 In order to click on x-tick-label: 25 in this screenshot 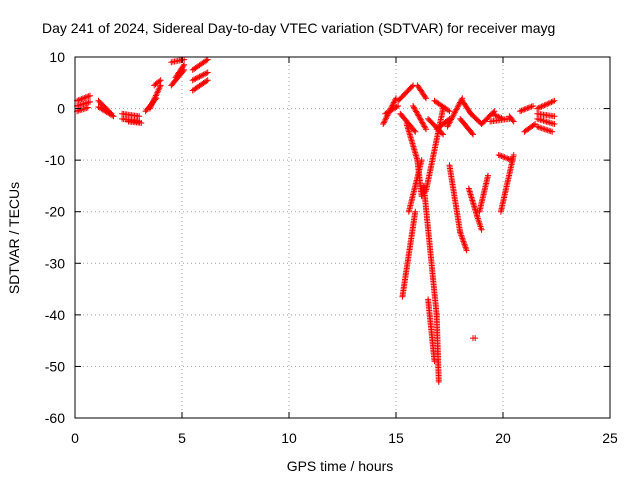, I will do `click(610, 438)`.